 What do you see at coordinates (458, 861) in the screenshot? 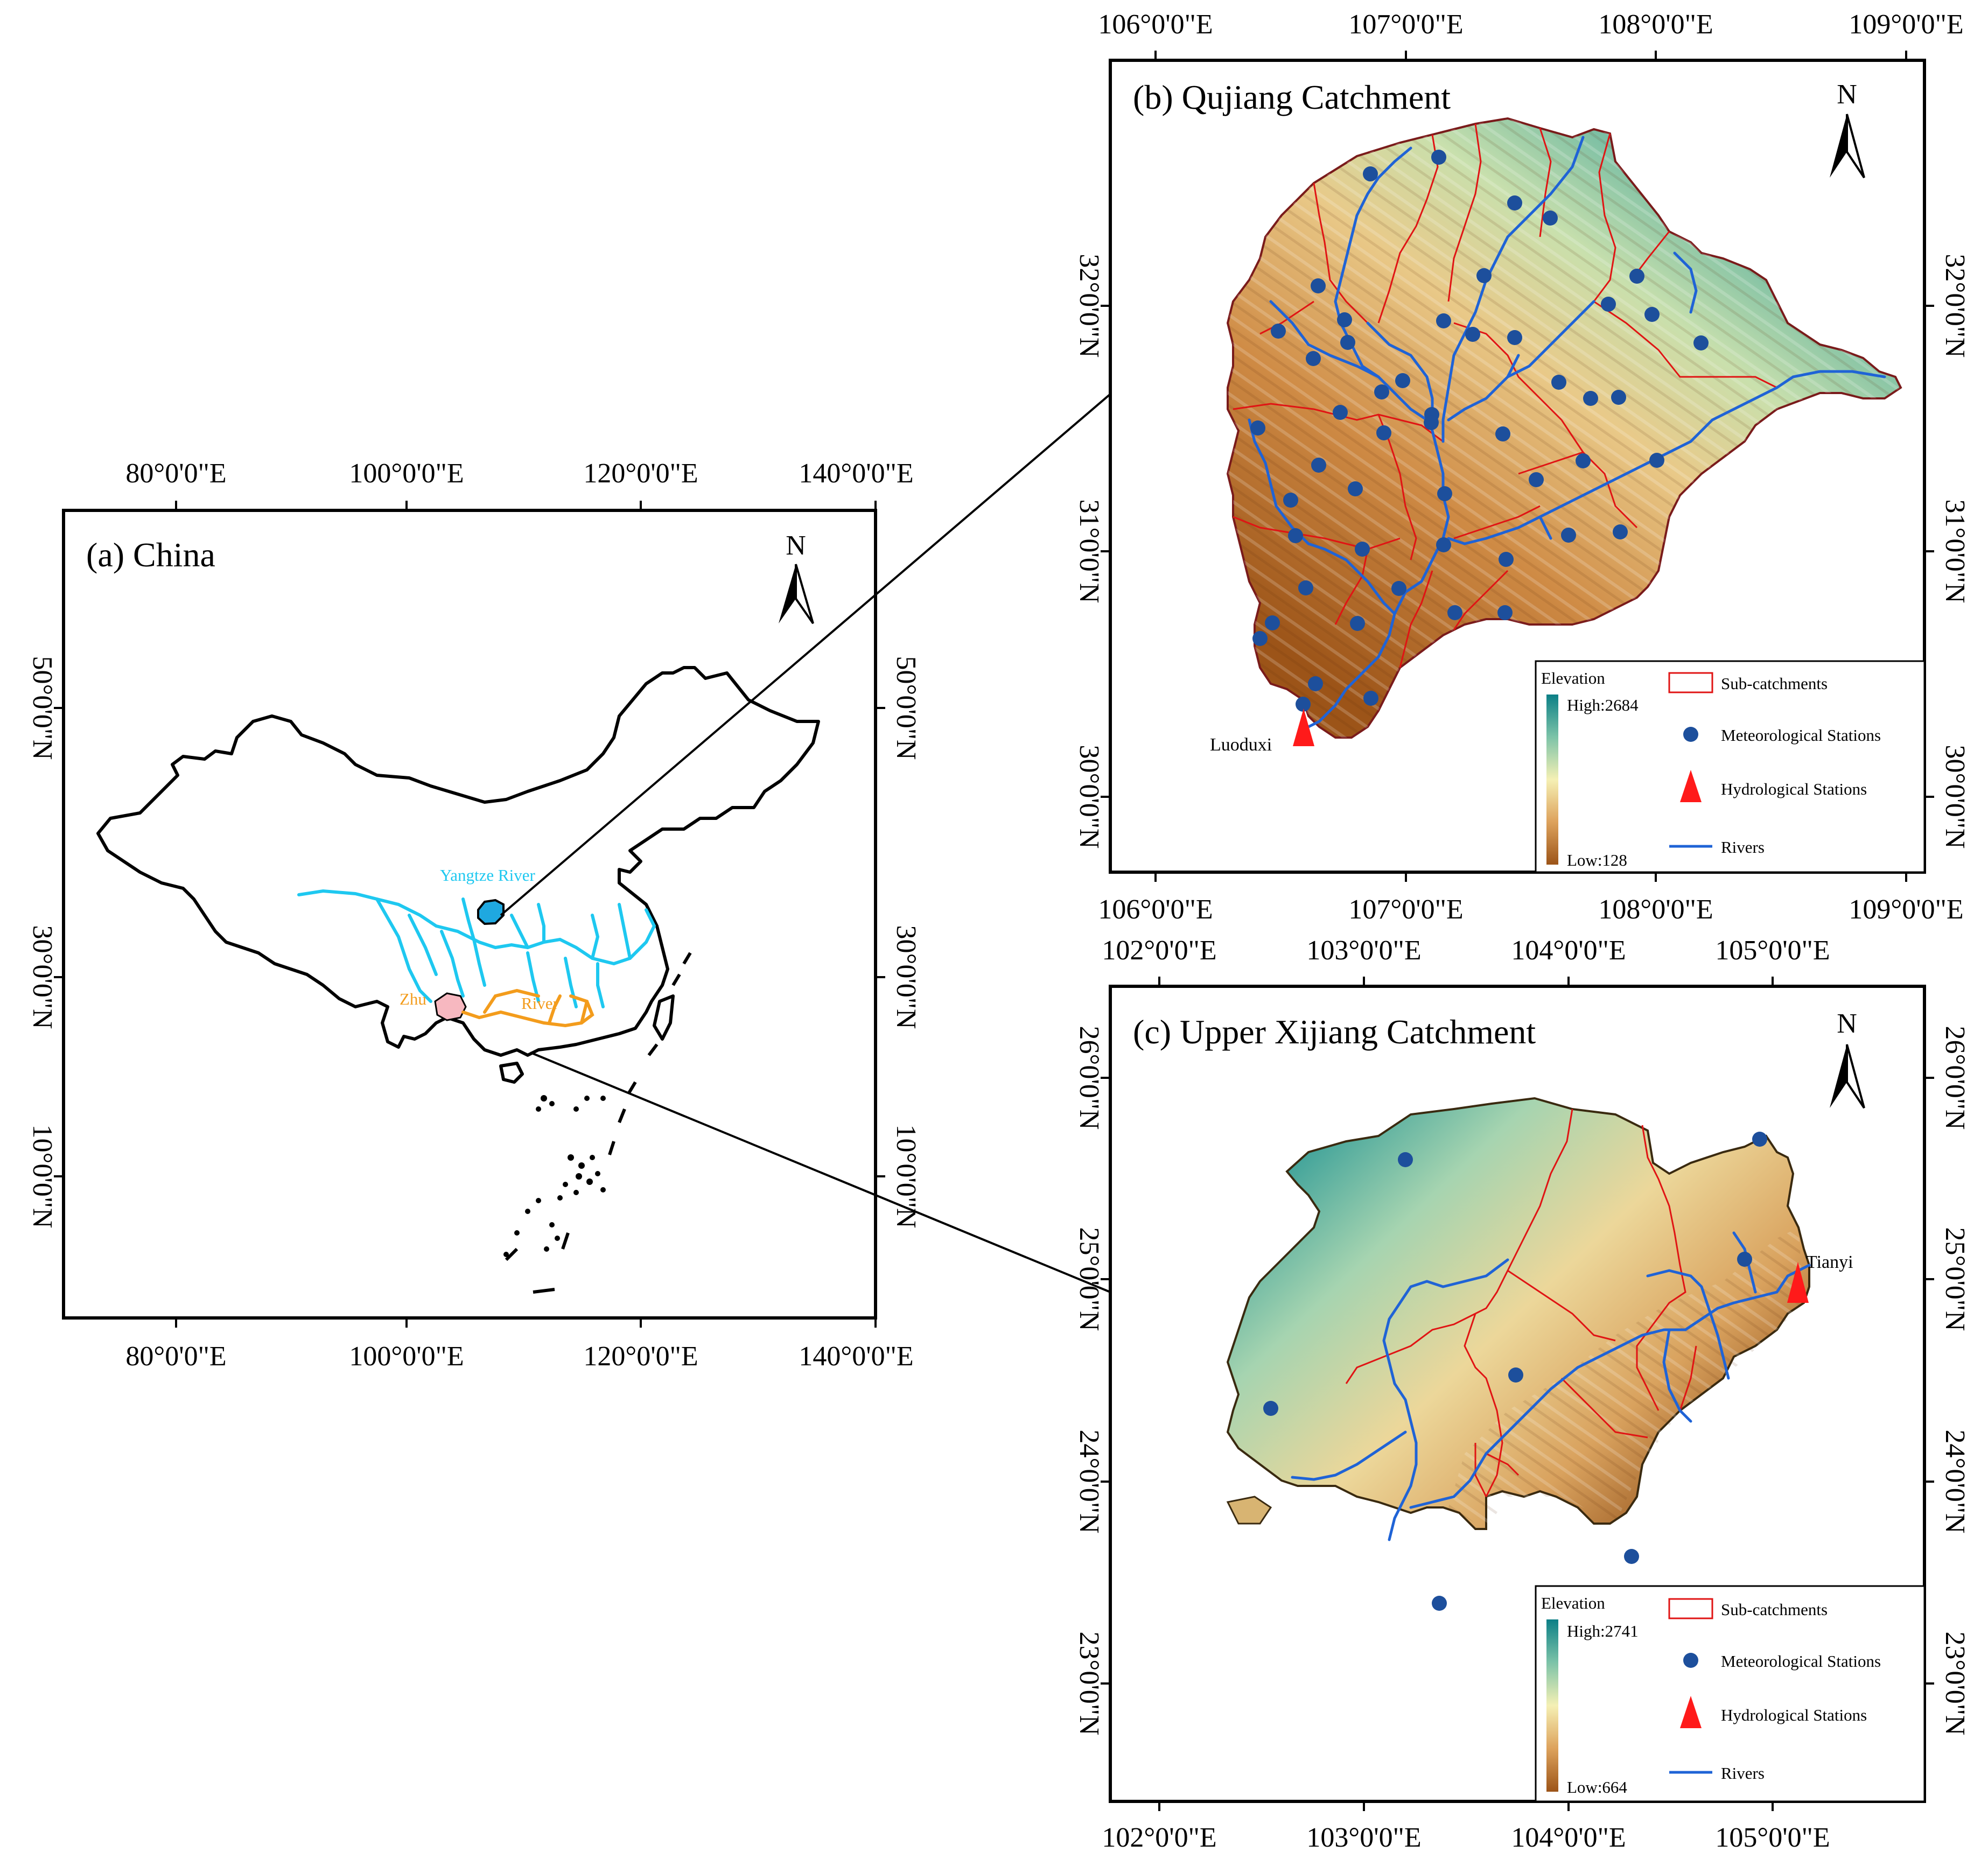
I see `china-outline` at bounding box center [458, 861].